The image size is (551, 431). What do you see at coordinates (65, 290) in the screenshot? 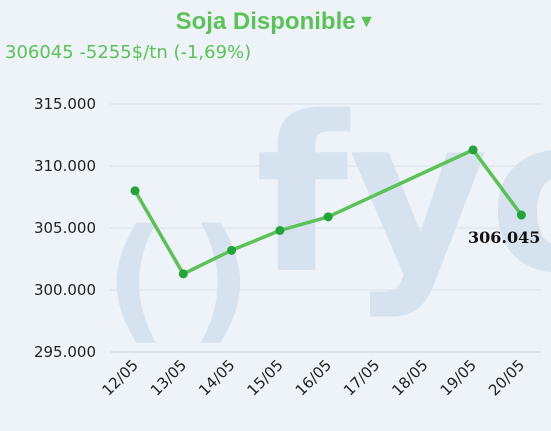
I see `y-tick-label: 300.000` at bounding box center [65, 290].